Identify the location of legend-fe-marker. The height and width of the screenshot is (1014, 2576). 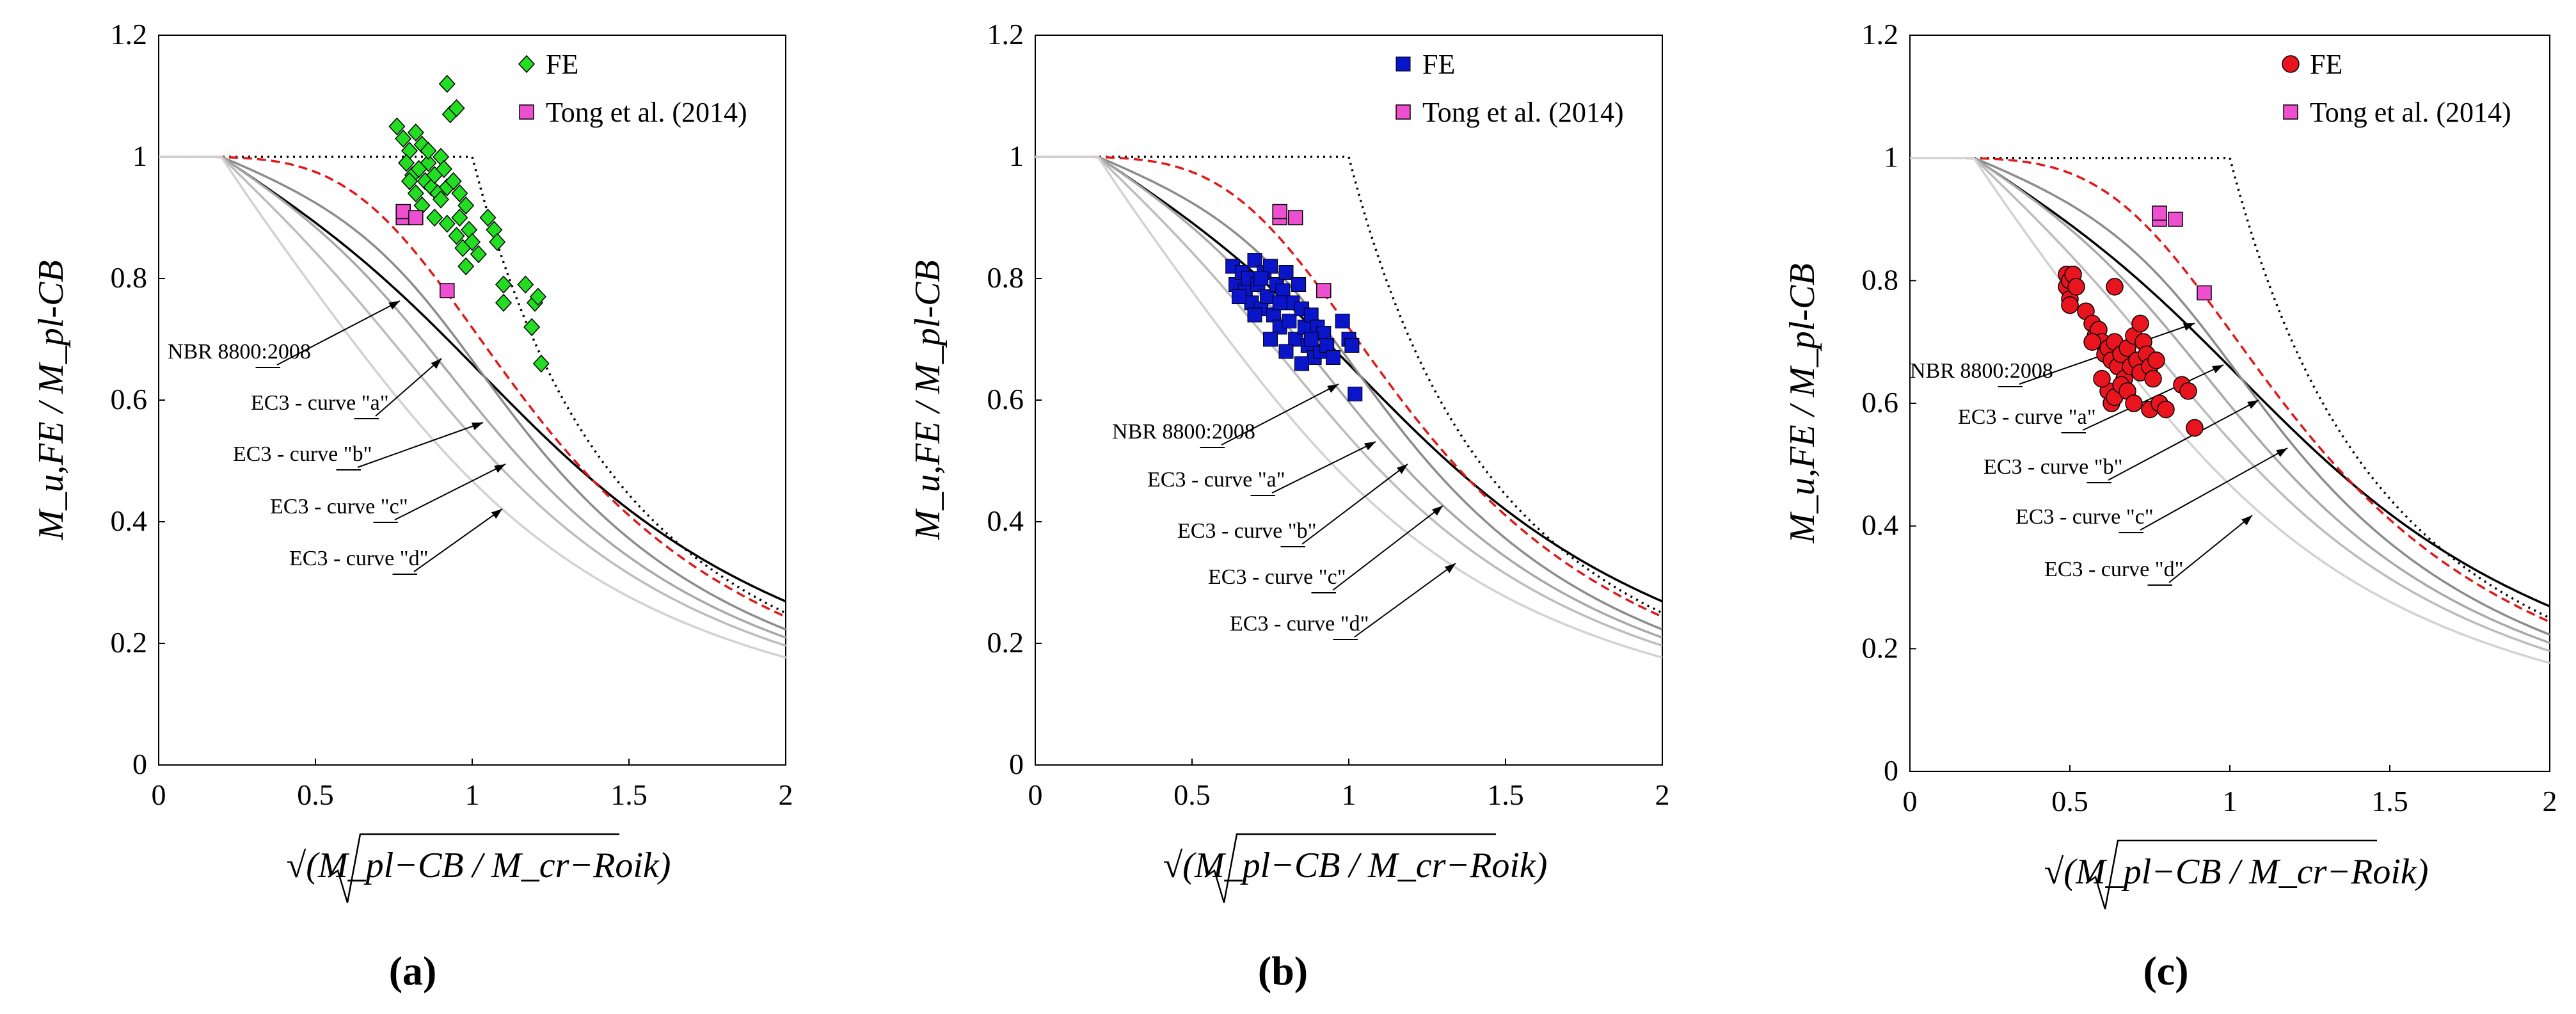
(2291, 64).